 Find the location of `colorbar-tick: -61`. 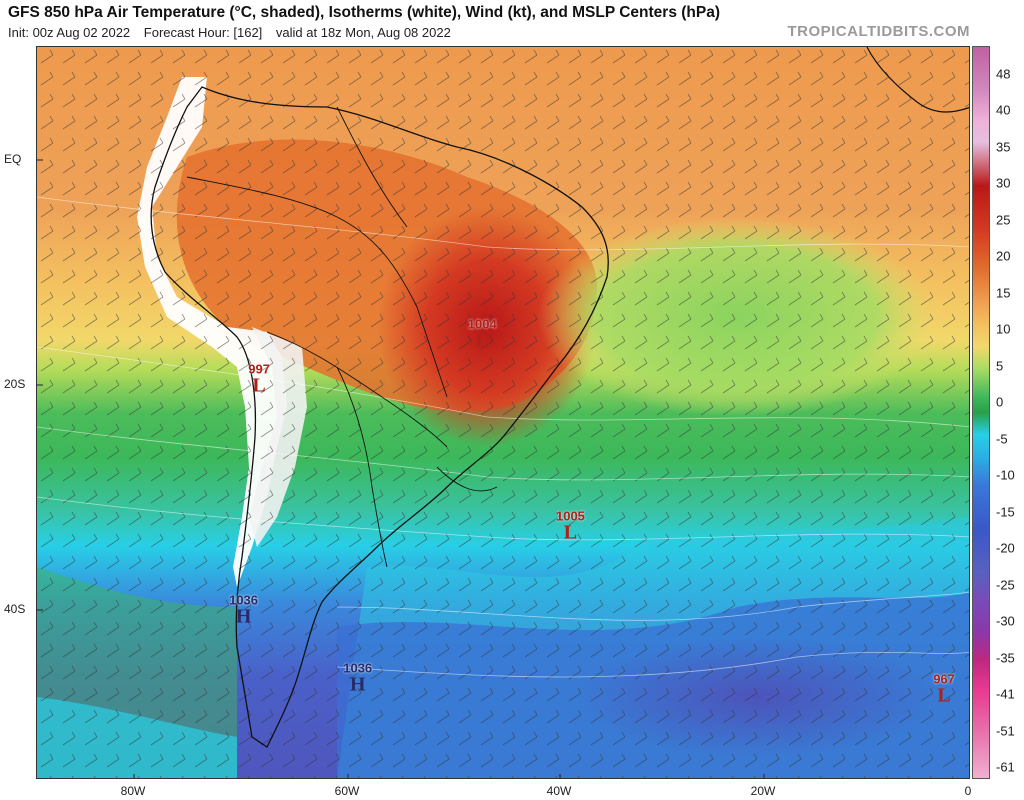

colorbar-tick: -61 is located at coordinates (1005, 767).